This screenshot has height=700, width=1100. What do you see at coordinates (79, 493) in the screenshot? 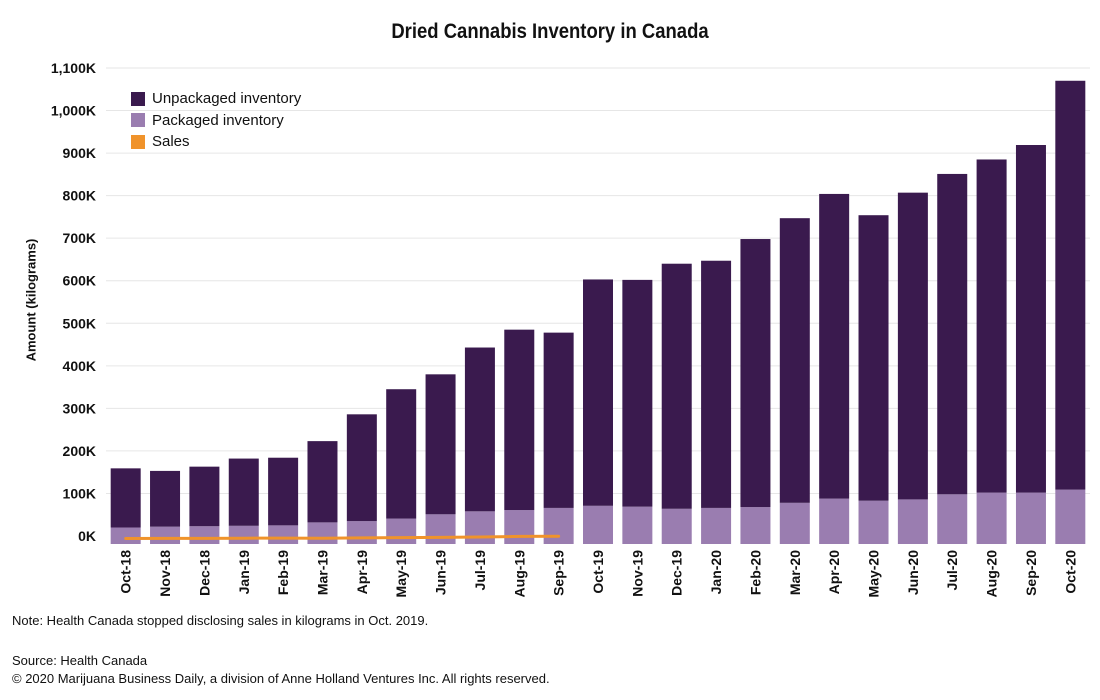
I see `y-tick-label: 100K` at bounding box center [79, 493].